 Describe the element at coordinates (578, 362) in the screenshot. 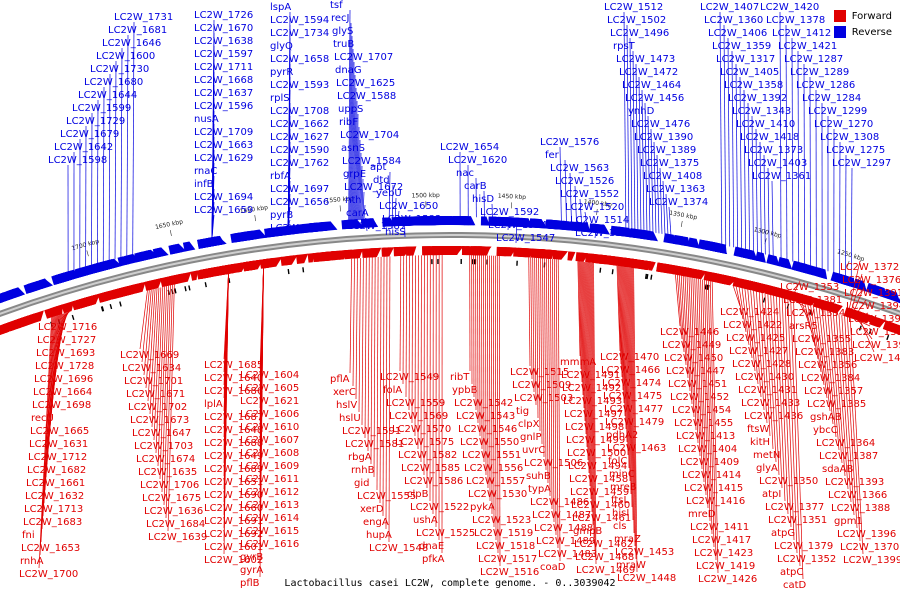

I see `forward-gene-label: mmmA` at that location.